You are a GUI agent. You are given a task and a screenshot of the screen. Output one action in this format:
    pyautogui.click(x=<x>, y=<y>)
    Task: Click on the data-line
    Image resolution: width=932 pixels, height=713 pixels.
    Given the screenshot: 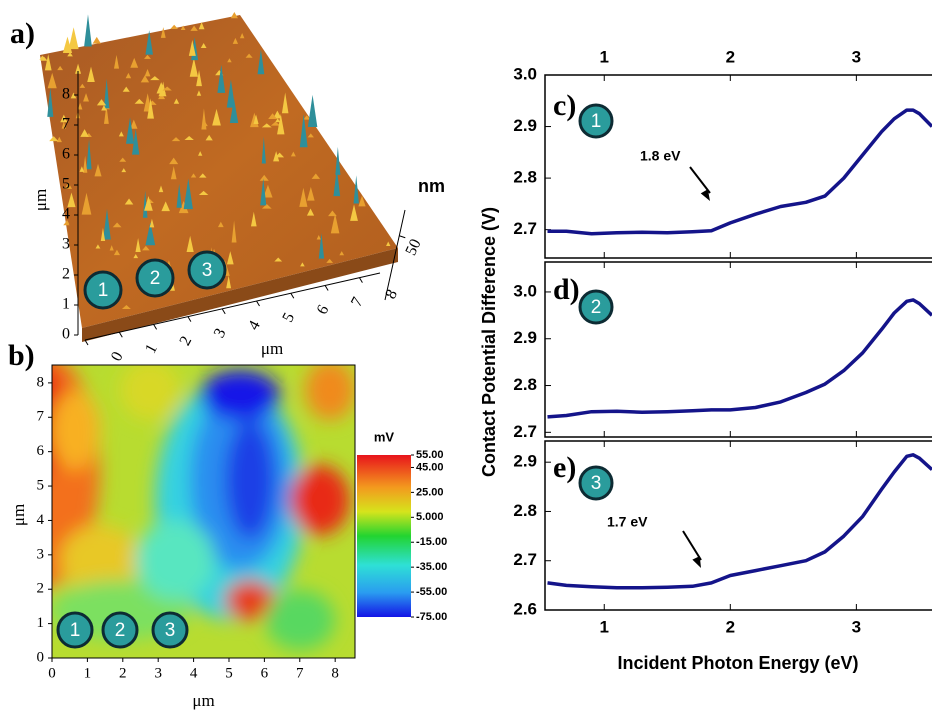 What is the action you would take?
    pyautogui.click(x=739, y=521)
    